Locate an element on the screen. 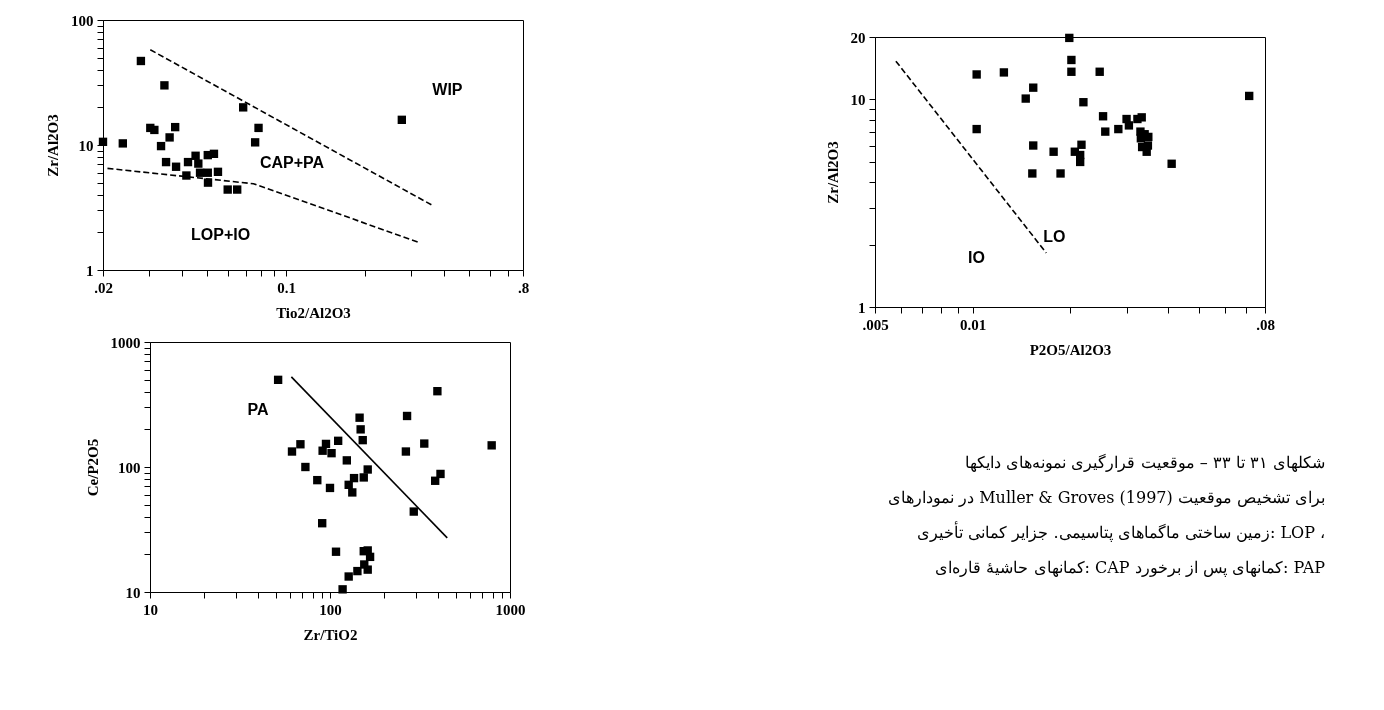 This screenshot has width=1384, height=710. annotation: IO is located at coordinates (976, 258).